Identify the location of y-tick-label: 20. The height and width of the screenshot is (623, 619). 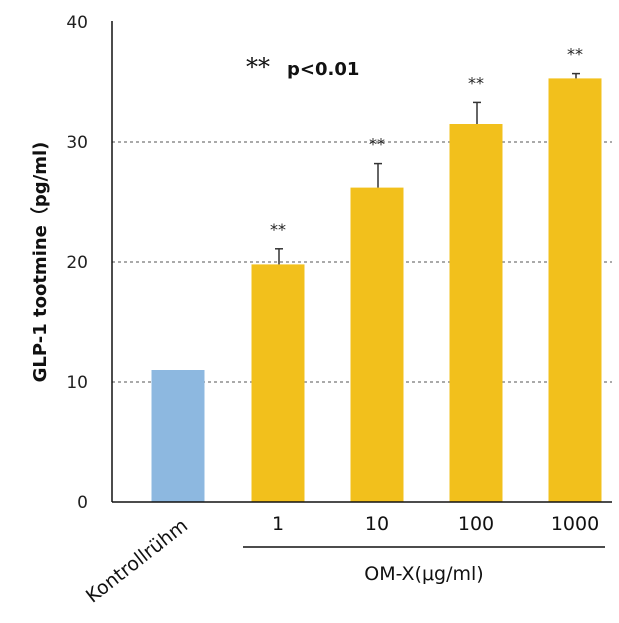
(77, 263).